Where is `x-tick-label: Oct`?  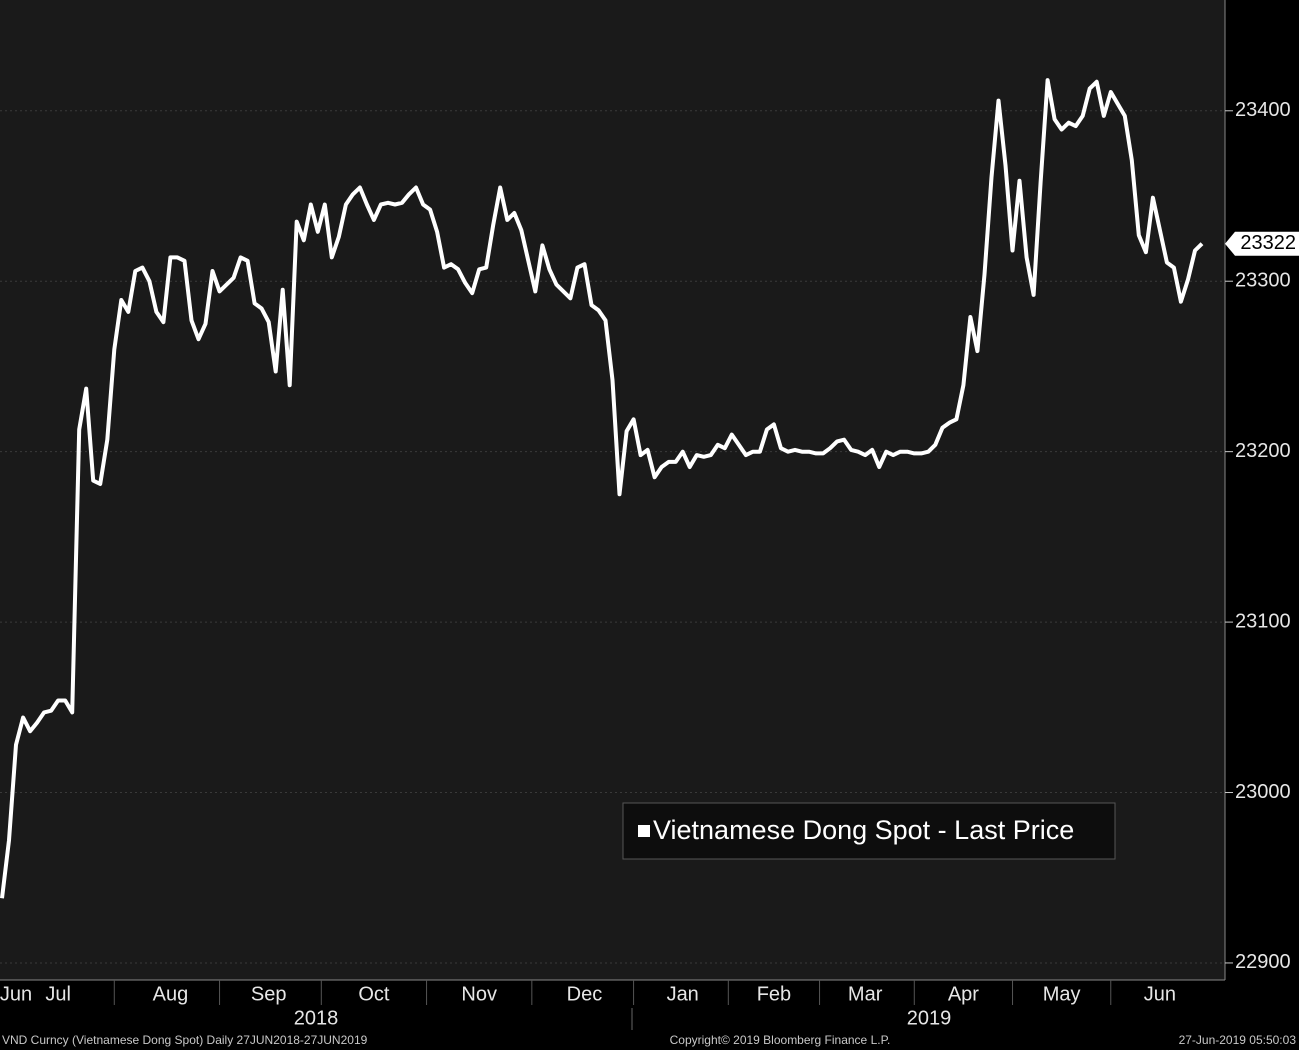 x-tick-label: Oct is located at coordinates (374, 994).